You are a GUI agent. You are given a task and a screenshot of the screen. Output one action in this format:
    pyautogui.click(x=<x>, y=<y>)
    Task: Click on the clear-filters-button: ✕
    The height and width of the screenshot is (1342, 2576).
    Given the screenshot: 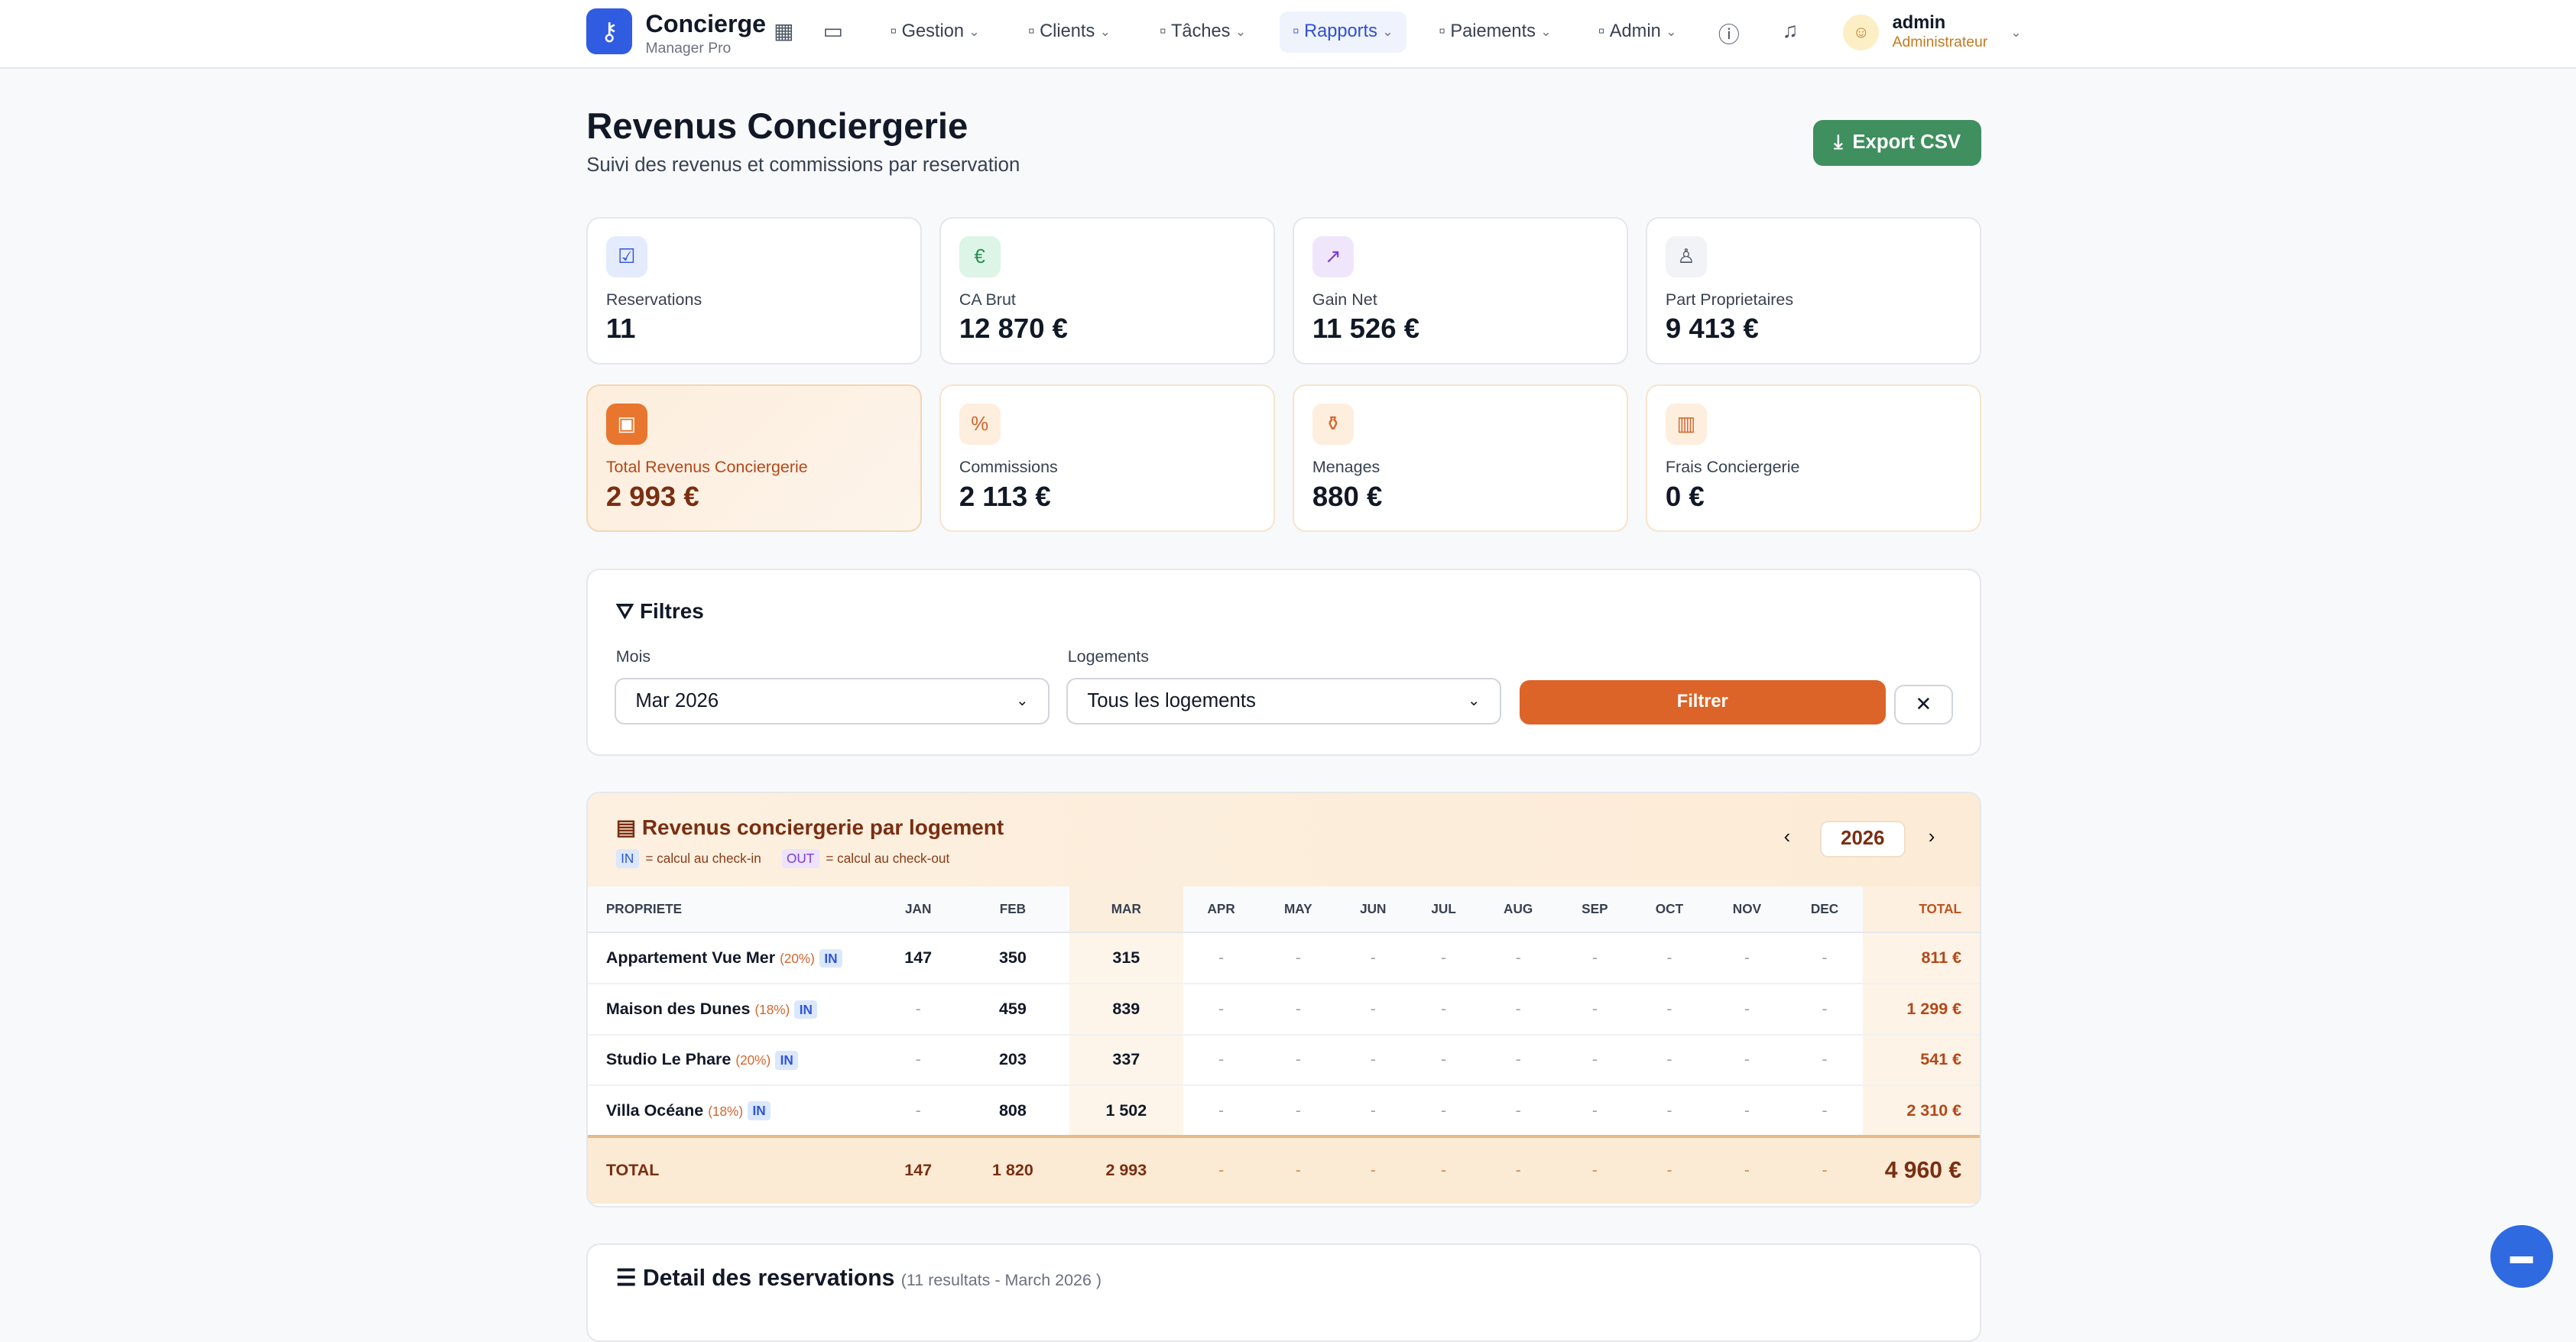 What is the action you would take?
    pyautogui.click(x=1923, y=704)
    